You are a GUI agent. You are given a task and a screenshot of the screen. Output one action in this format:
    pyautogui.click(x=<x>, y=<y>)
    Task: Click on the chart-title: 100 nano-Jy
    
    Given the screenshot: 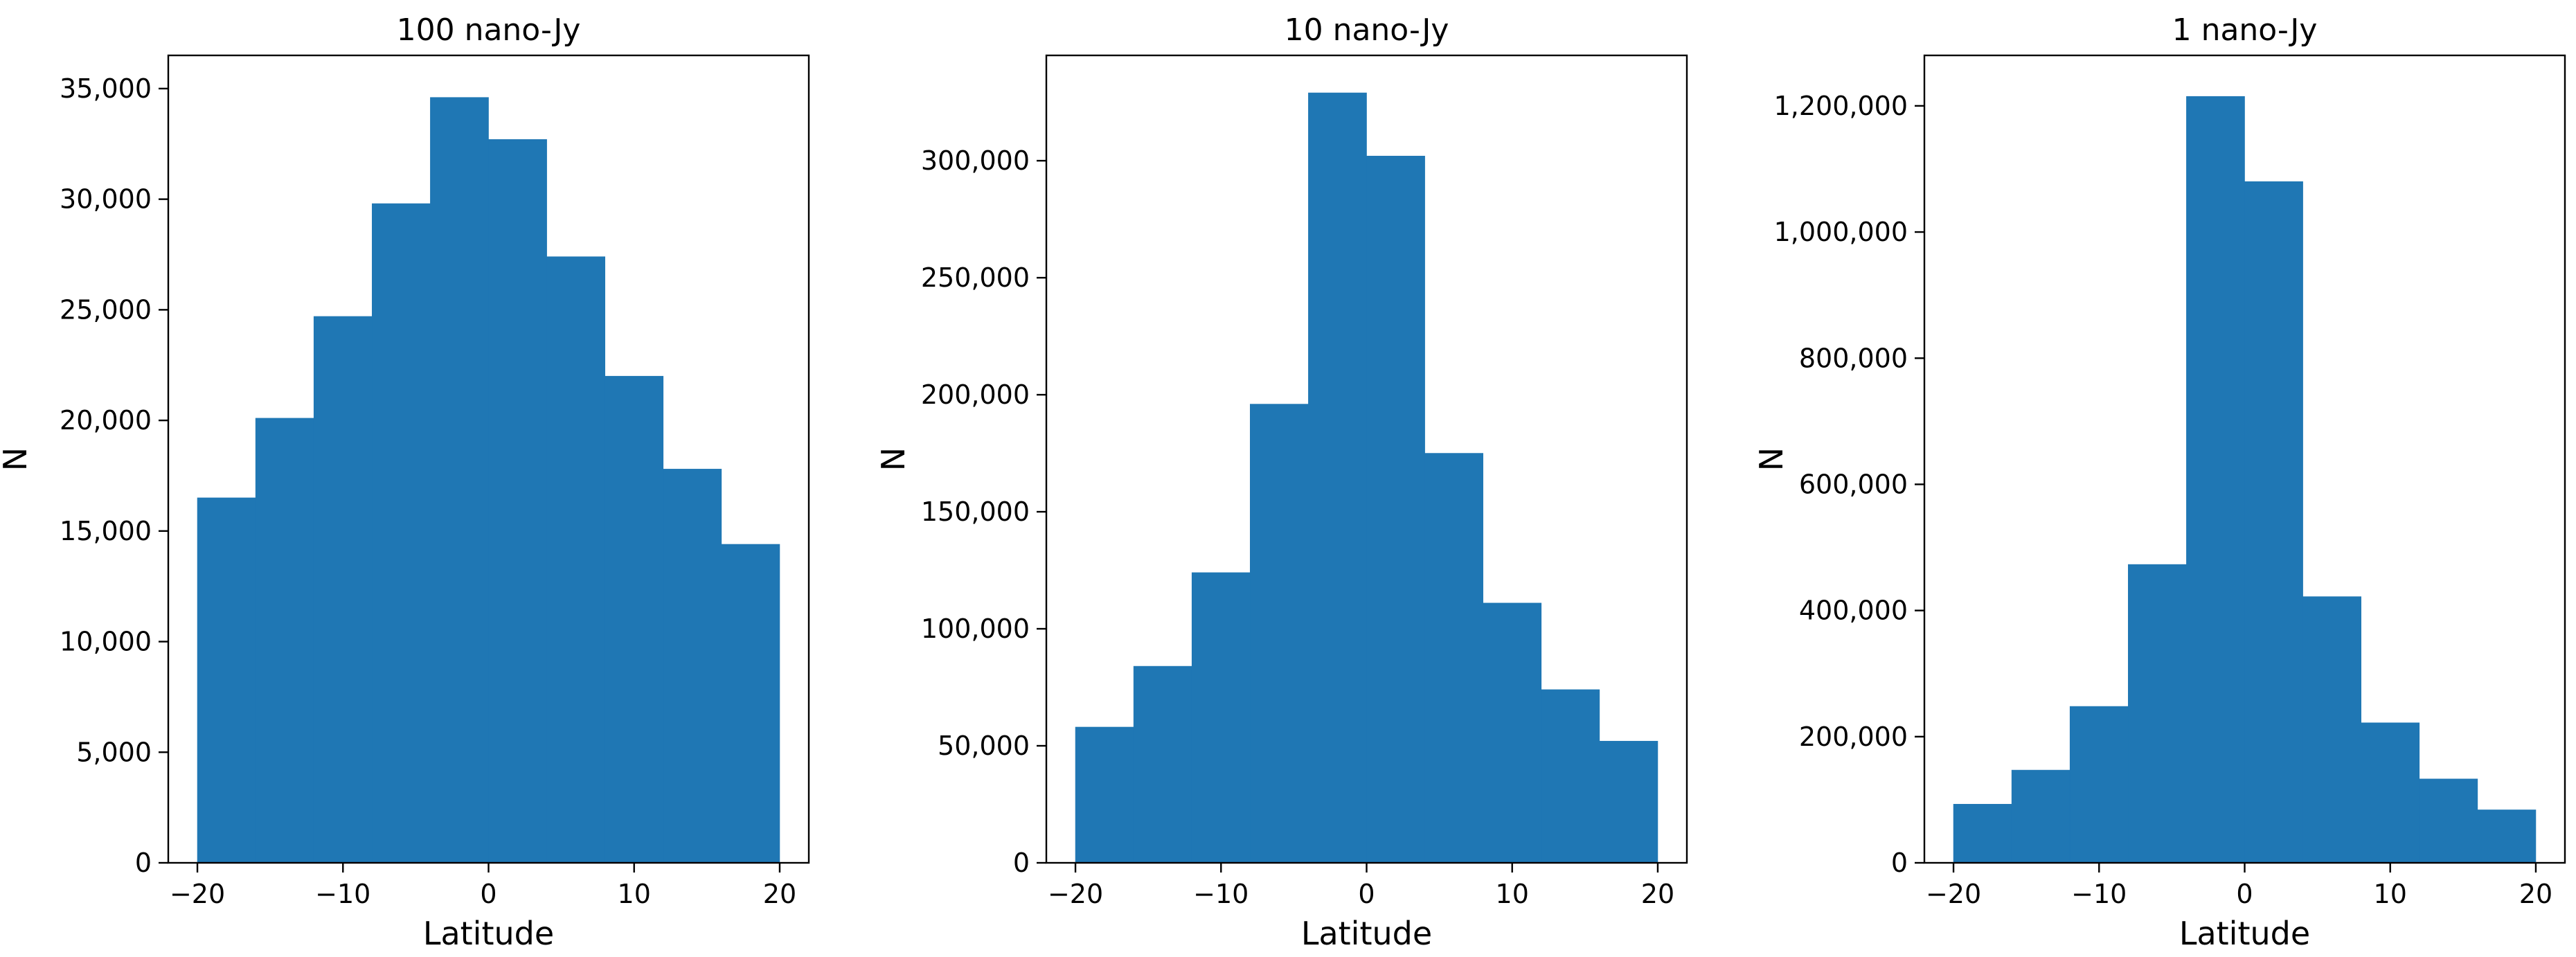 What is the action you would take?
    pyautogui.click(x=489, y=30)
    